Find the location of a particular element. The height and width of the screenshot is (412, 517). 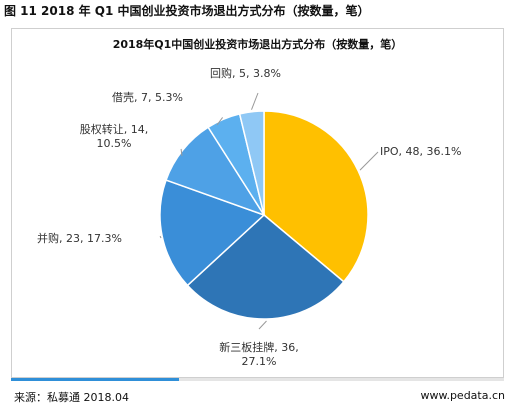

slice-data-label: 借壳, 7, 5.3% is located at coordinates (147, 97).